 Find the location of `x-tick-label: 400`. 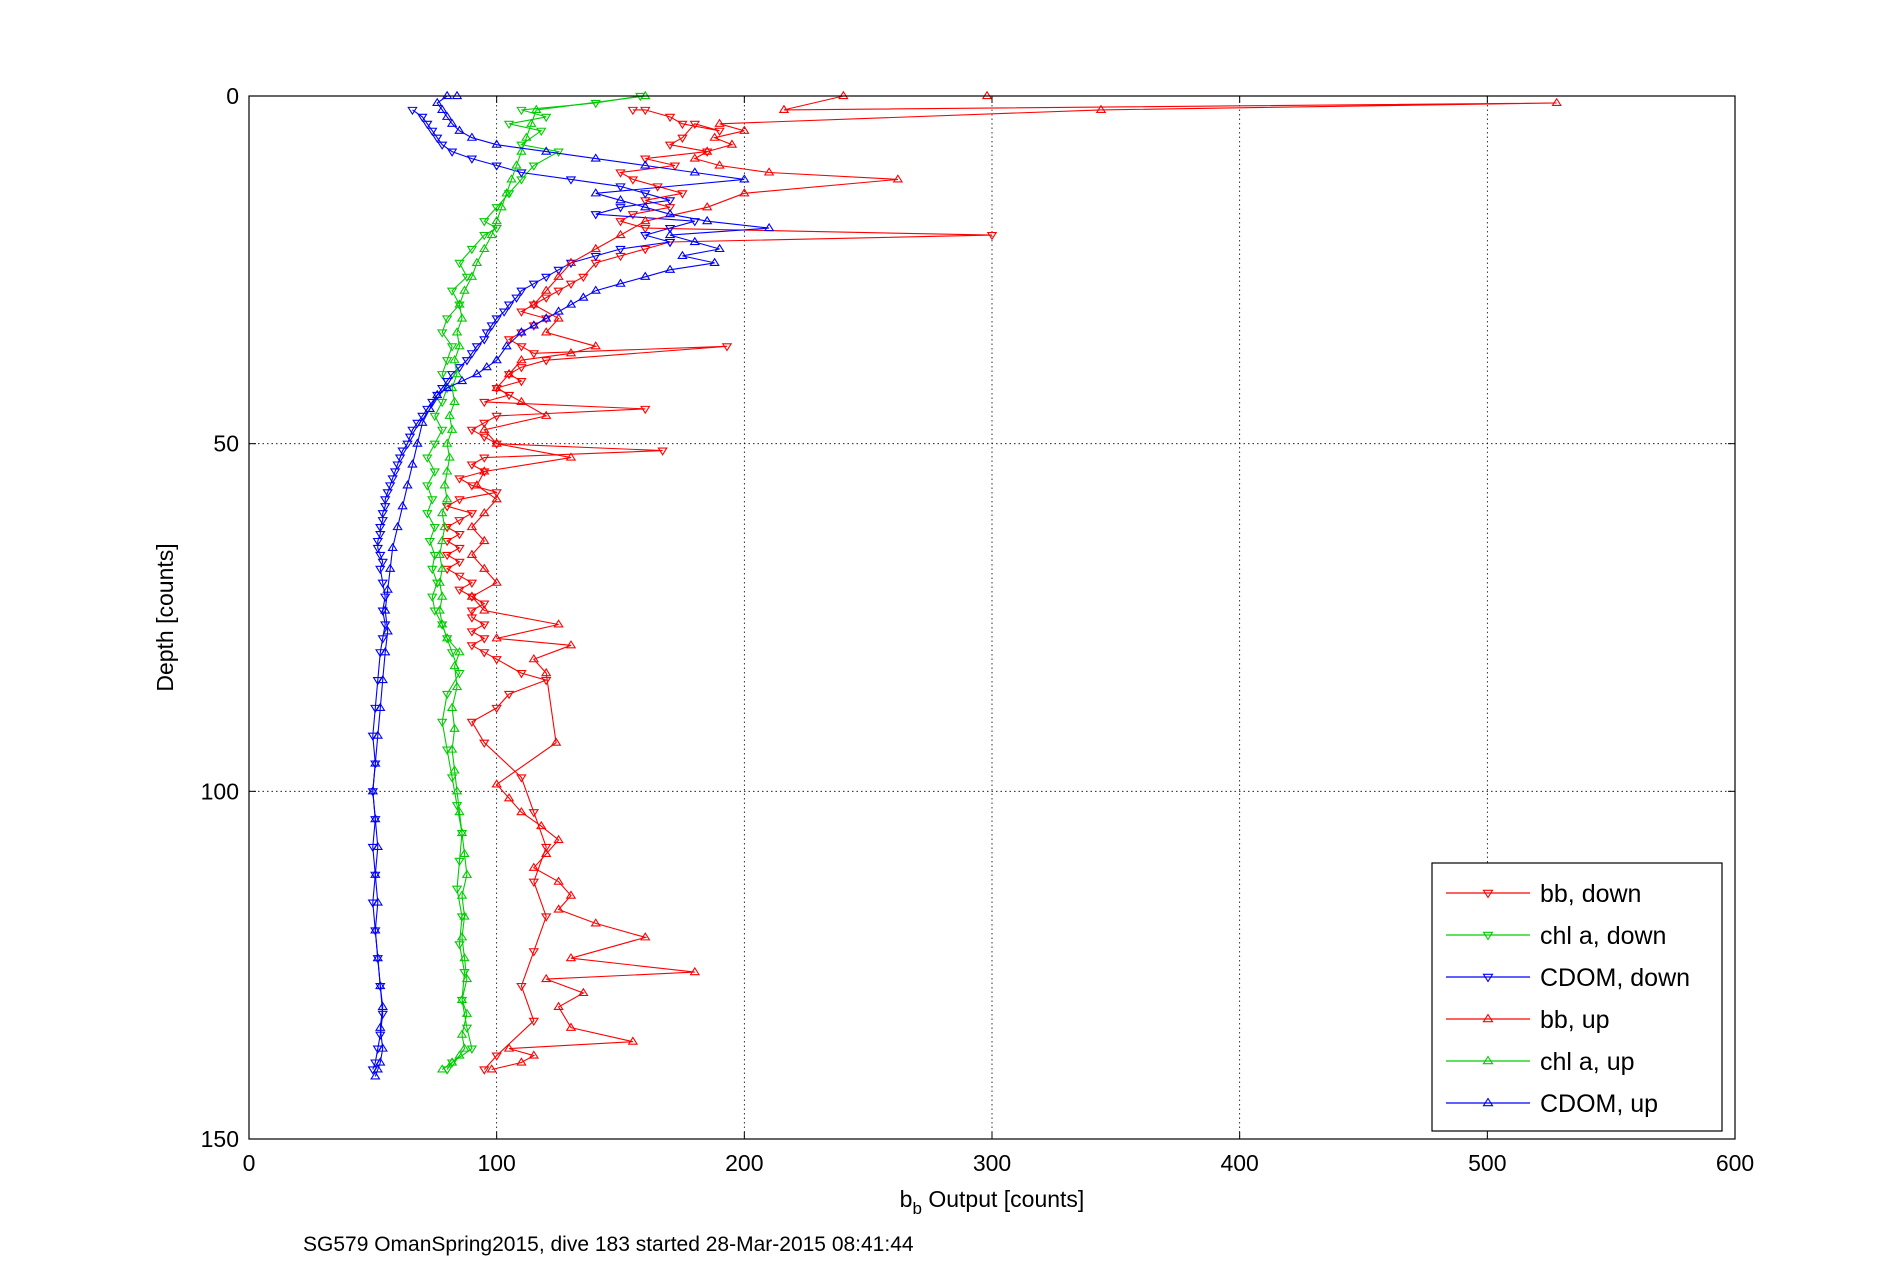

x-tick-label: 400 is located at coordinates (1239, 1163).